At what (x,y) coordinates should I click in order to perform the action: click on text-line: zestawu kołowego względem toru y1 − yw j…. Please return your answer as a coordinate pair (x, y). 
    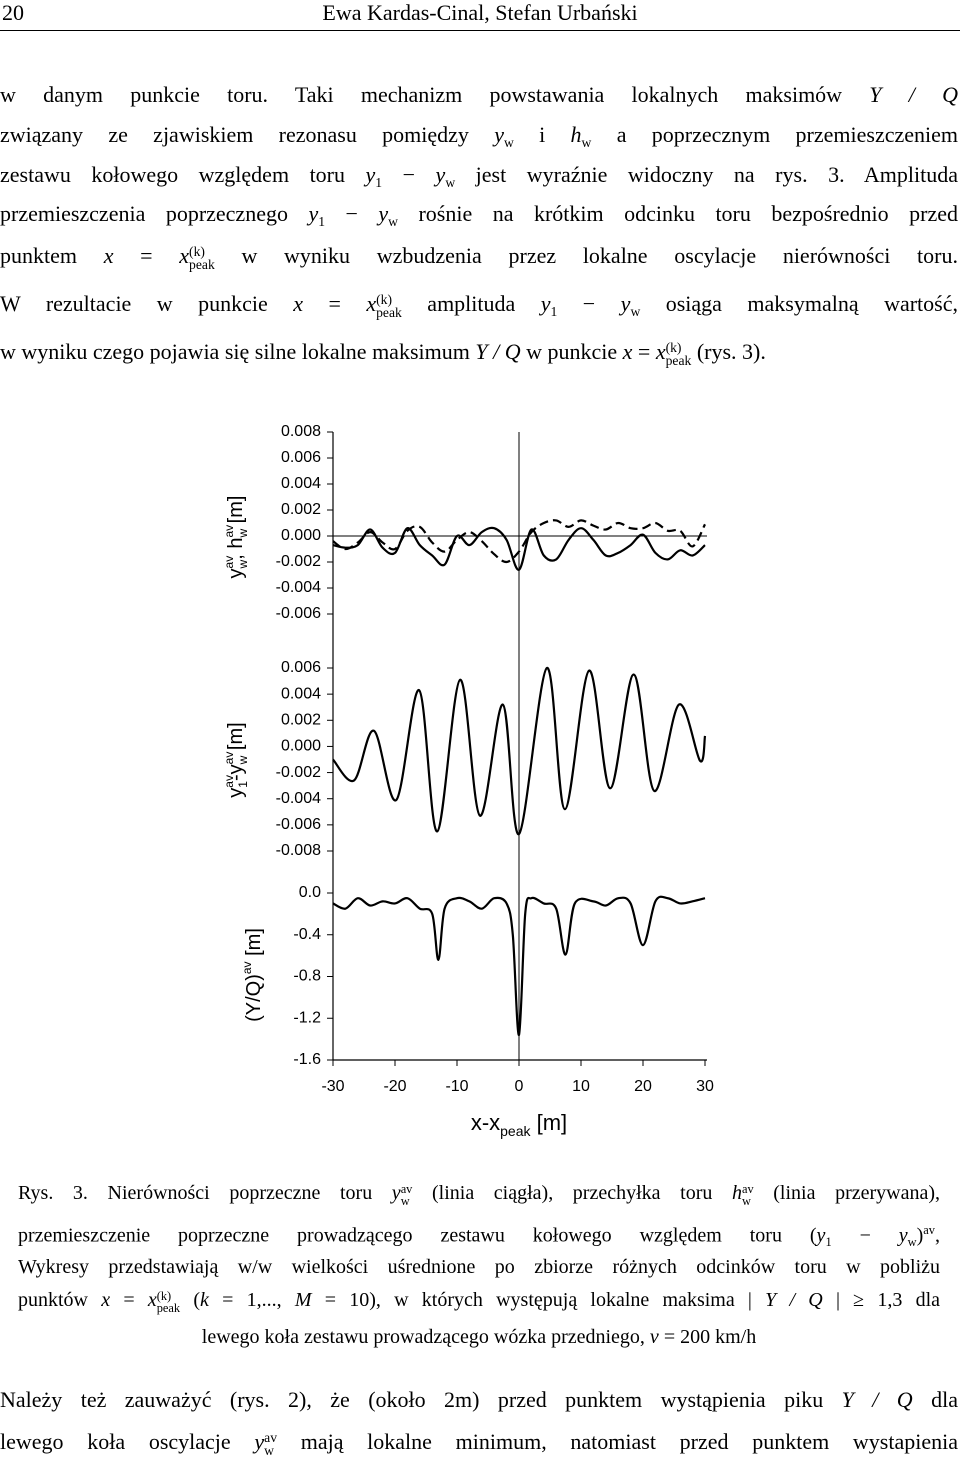
    Looking at the image, I should click on (479, 176).